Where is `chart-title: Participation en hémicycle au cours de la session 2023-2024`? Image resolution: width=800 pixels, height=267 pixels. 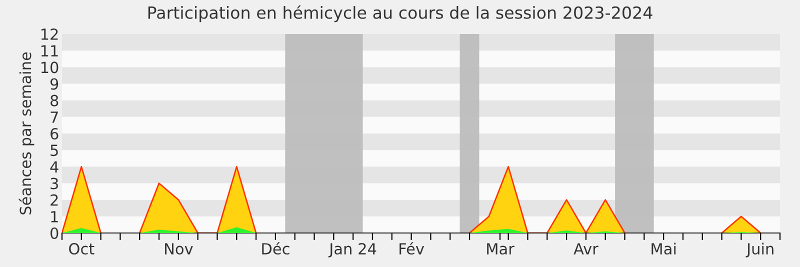 chart-title: Participation en hémicycle au cours de la session 2023-2024 is located at coordinates (400, 13).